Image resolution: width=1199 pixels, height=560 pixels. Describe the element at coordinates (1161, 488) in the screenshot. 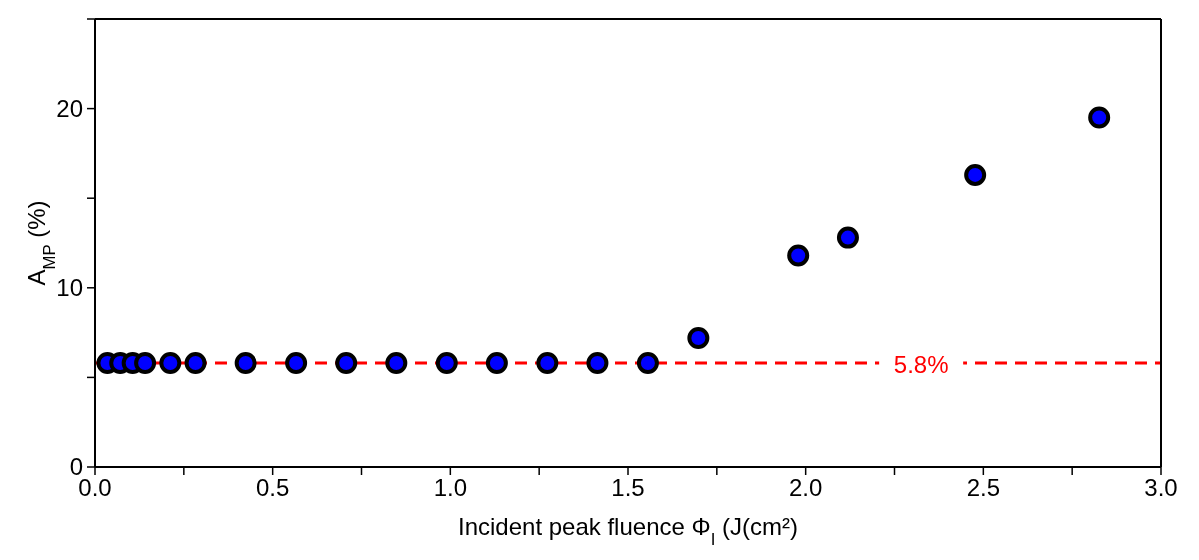

I see `x-tick-label: 3.0` at that location.